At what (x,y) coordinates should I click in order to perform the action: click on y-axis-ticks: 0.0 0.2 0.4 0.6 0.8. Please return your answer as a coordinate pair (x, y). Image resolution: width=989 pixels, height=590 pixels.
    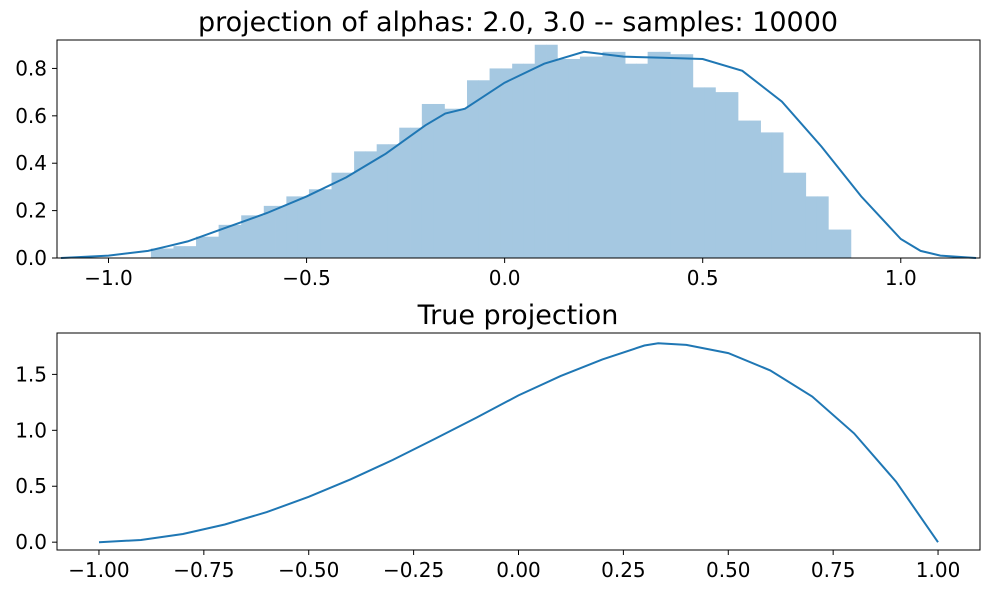
    Looking at the image, I should click on (36, 163).